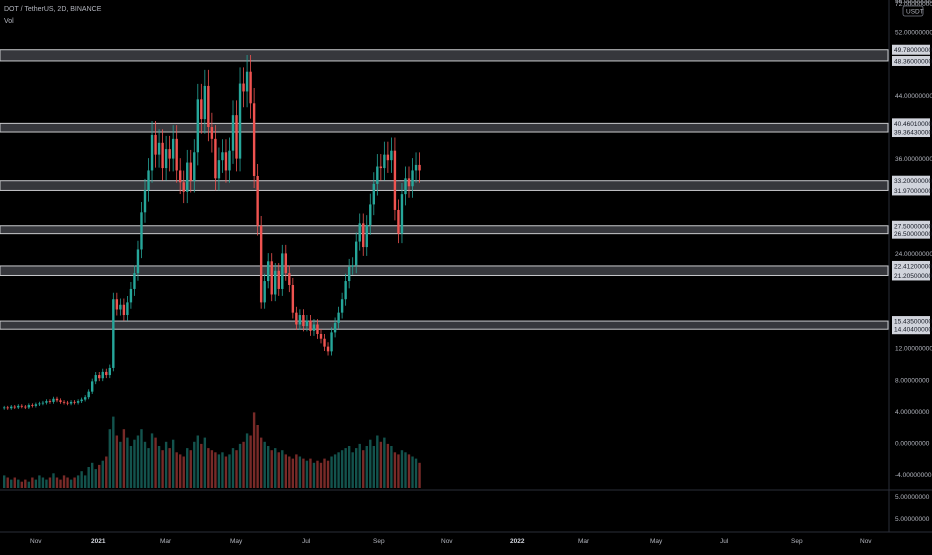  I want to click on volume-indicator-label: Vol, so click(9, 21).